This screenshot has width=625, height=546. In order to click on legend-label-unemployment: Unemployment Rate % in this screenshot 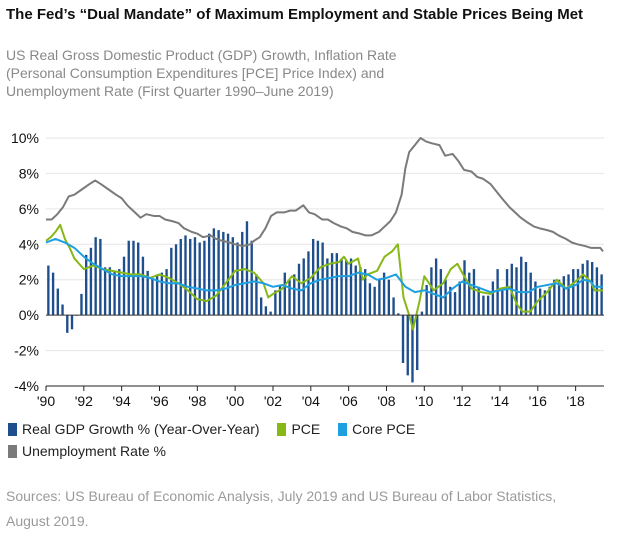, I will do `click(94, 451)`.